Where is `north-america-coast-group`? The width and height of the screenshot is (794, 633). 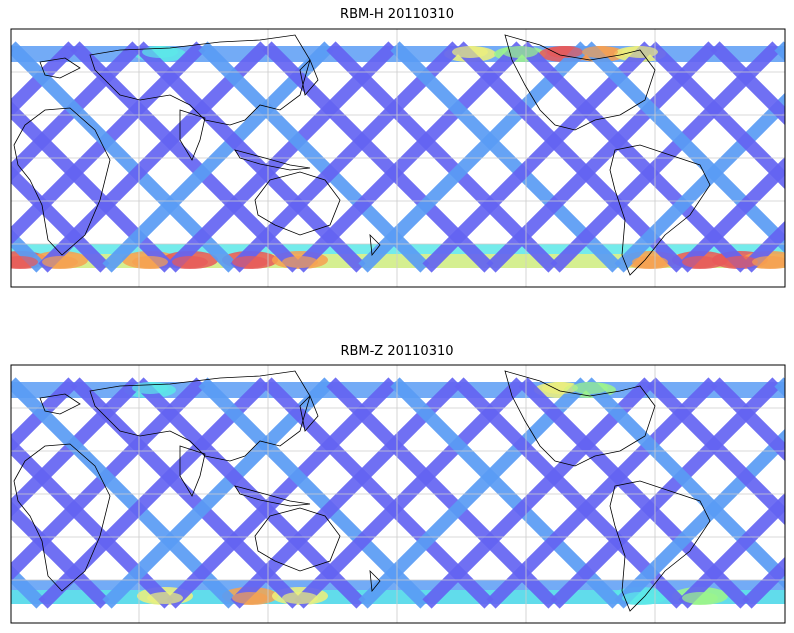
north-america-coast-group is located at coordinates (580, 418).